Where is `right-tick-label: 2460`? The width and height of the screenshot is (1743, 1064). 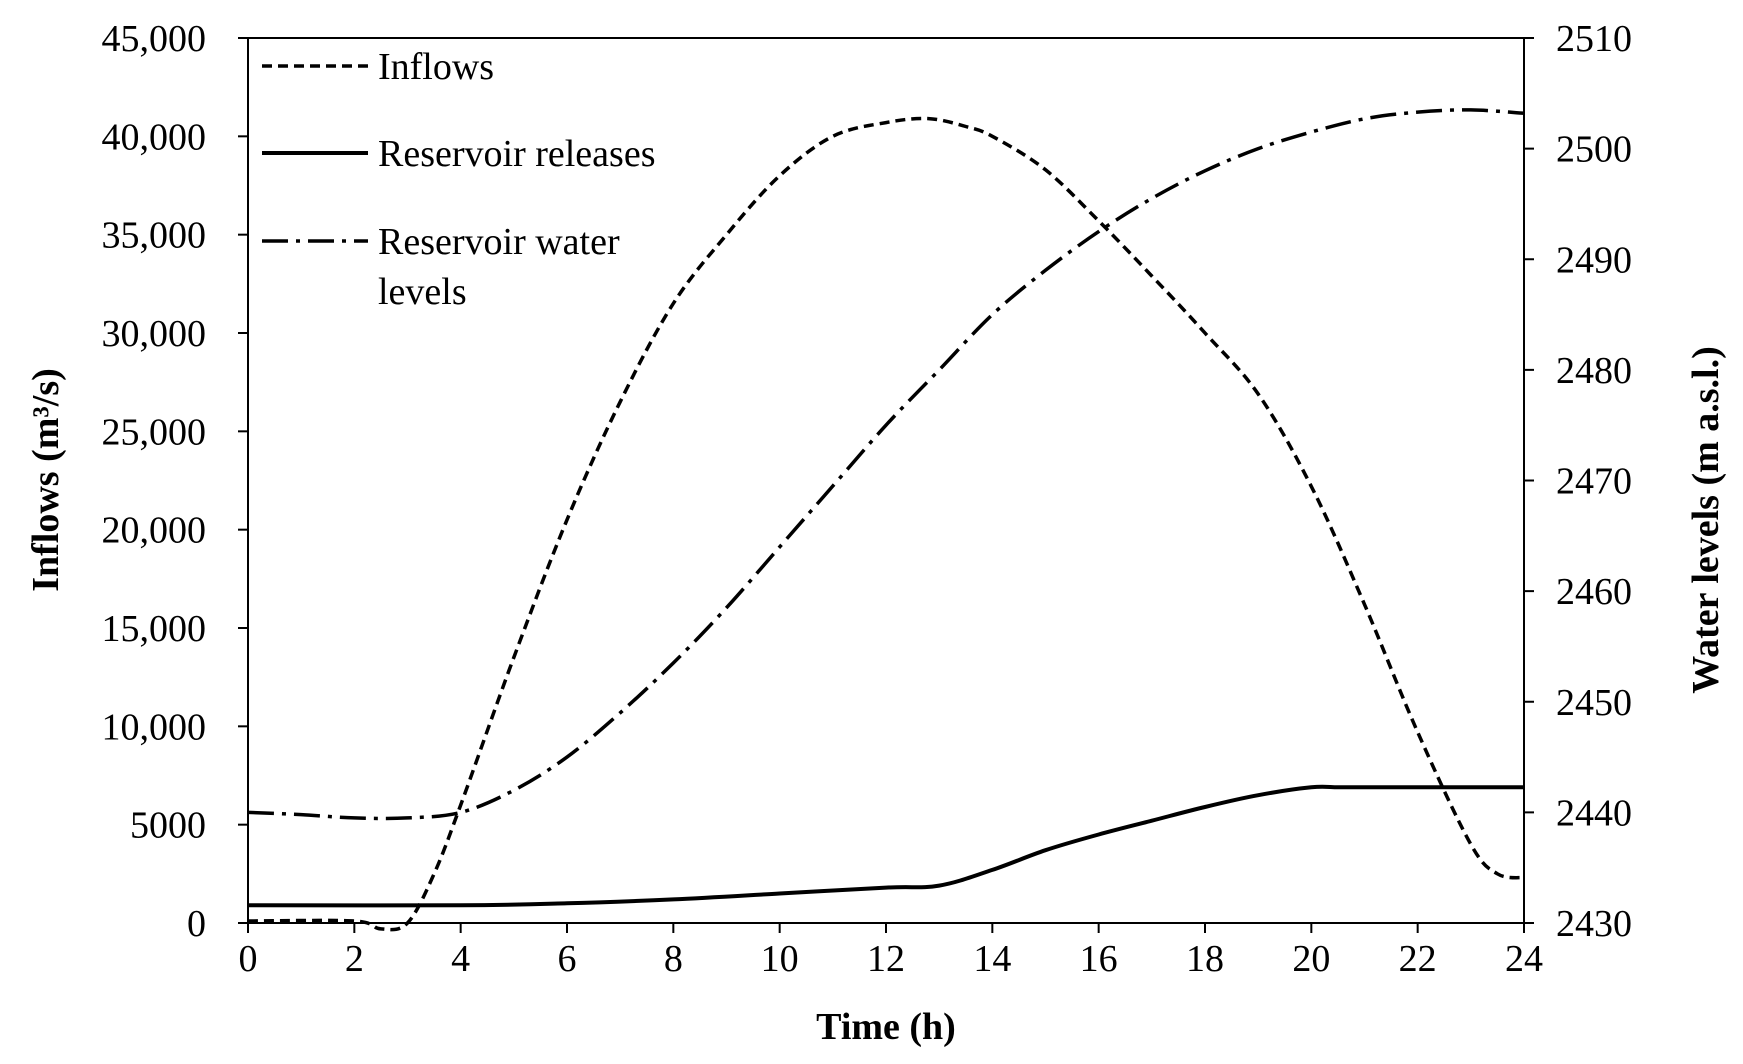
right-tick-label: 2460 is located at coordinates (1594, 592).